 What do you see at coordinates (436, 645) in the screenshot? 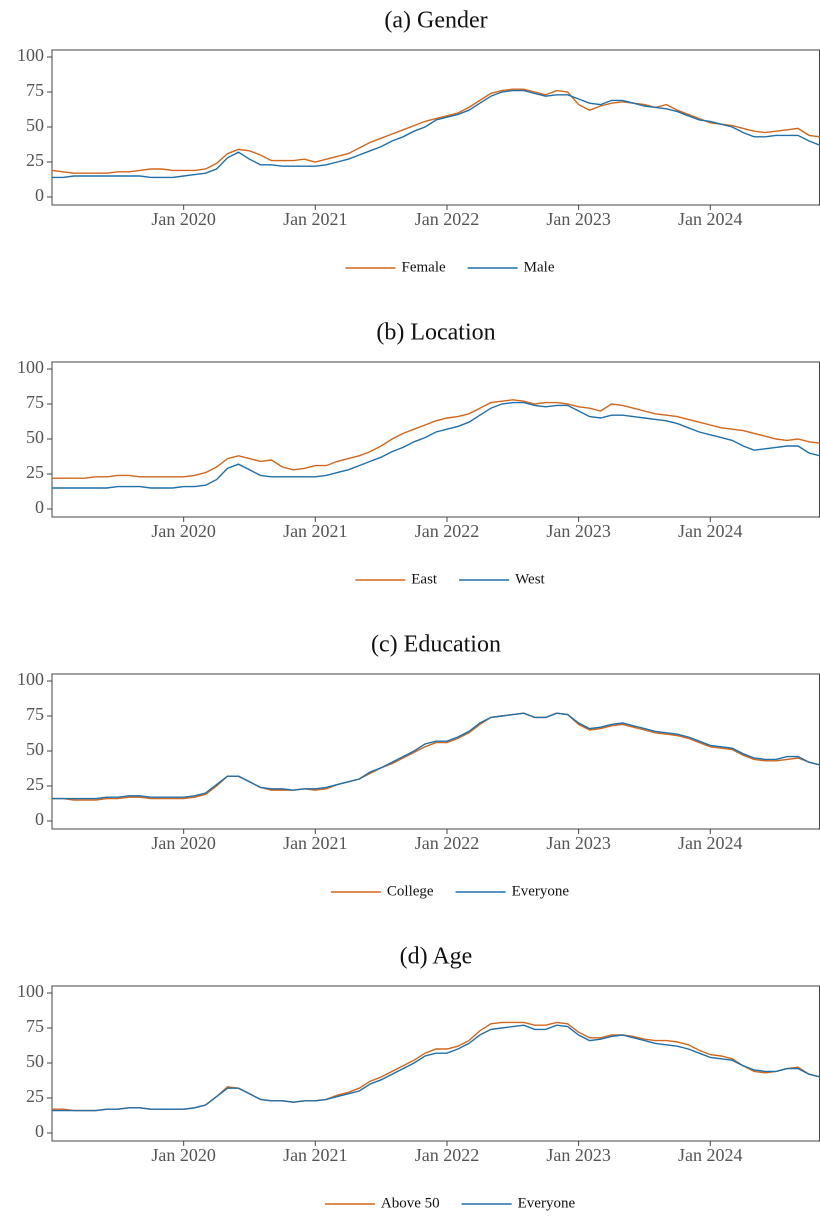
I see `chart-title: (c) Education` at bounding box center [436, 645].